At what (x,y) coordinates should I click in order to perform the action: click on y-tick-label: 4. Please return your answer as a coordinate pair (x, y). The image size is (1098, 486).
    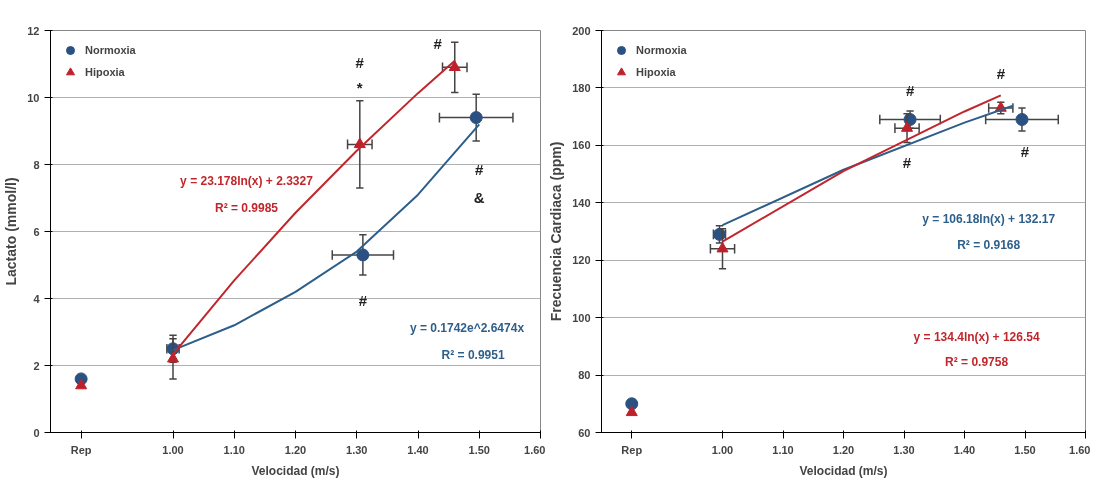
    Looking at the image, I should click on (37, 298).